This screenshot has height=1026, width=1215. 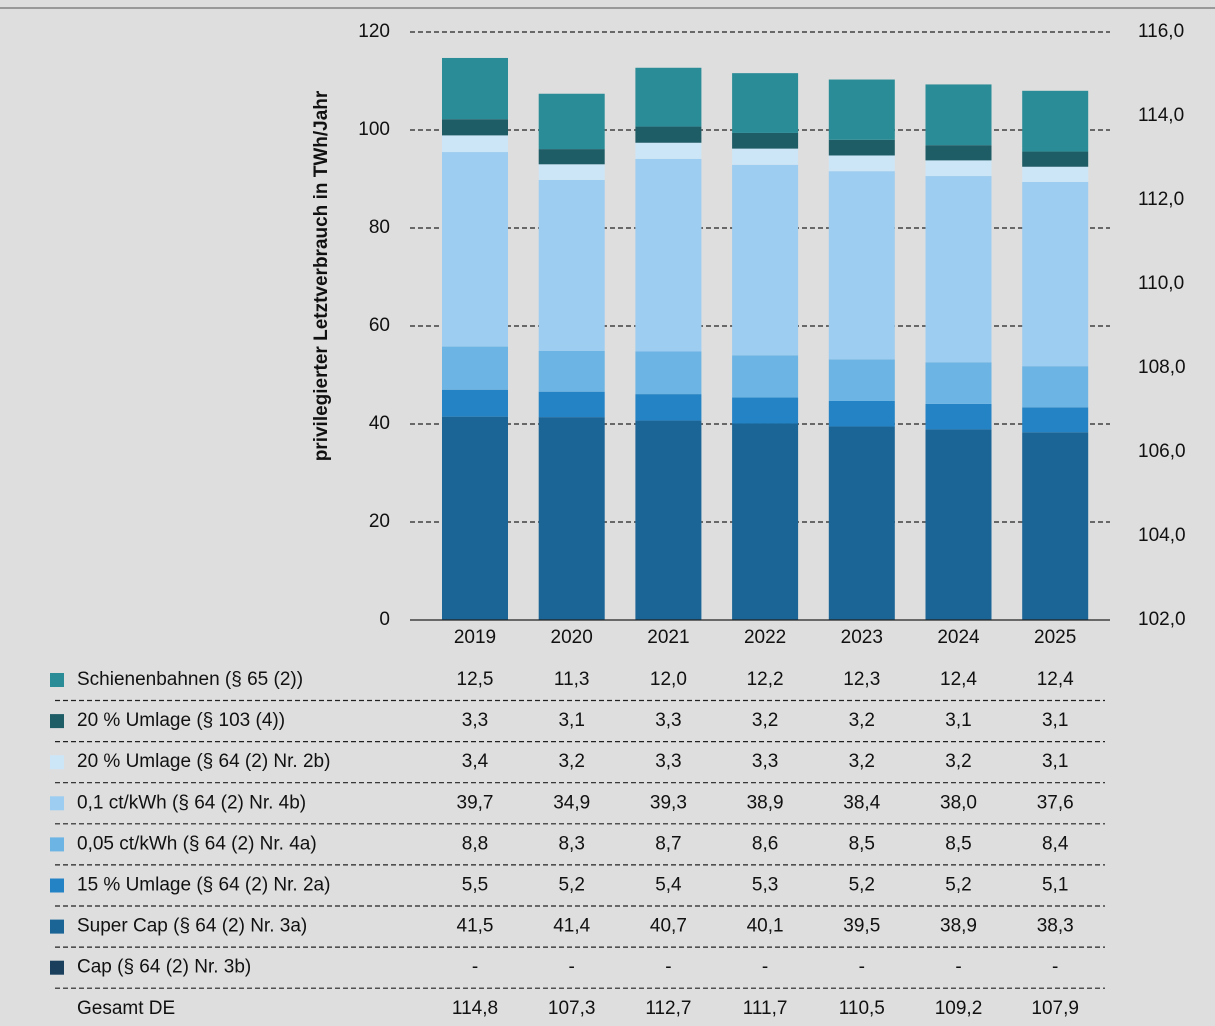 What do you see at coordinates (668, 802) in the screenshot?
I see `table-value: 39,3` at bounding box center [668, 802].